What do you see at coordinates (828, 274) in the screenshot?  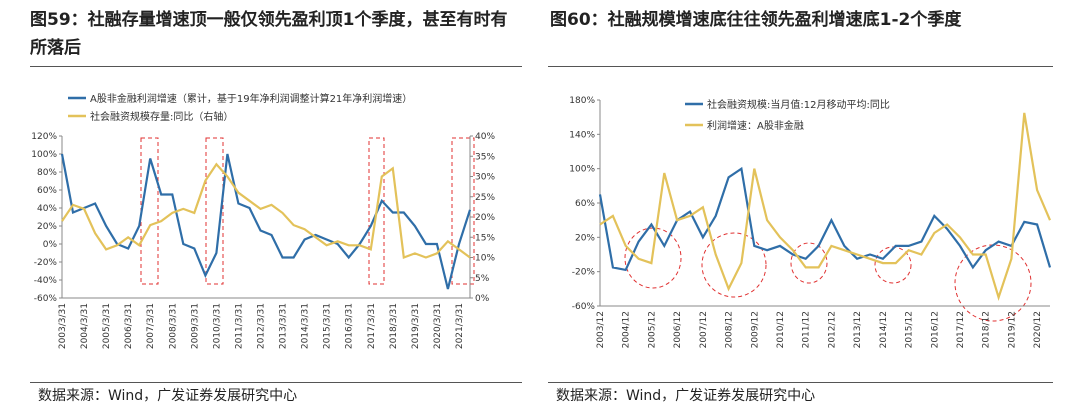 I see `highlight-circles` at bounding box center [828, 274].